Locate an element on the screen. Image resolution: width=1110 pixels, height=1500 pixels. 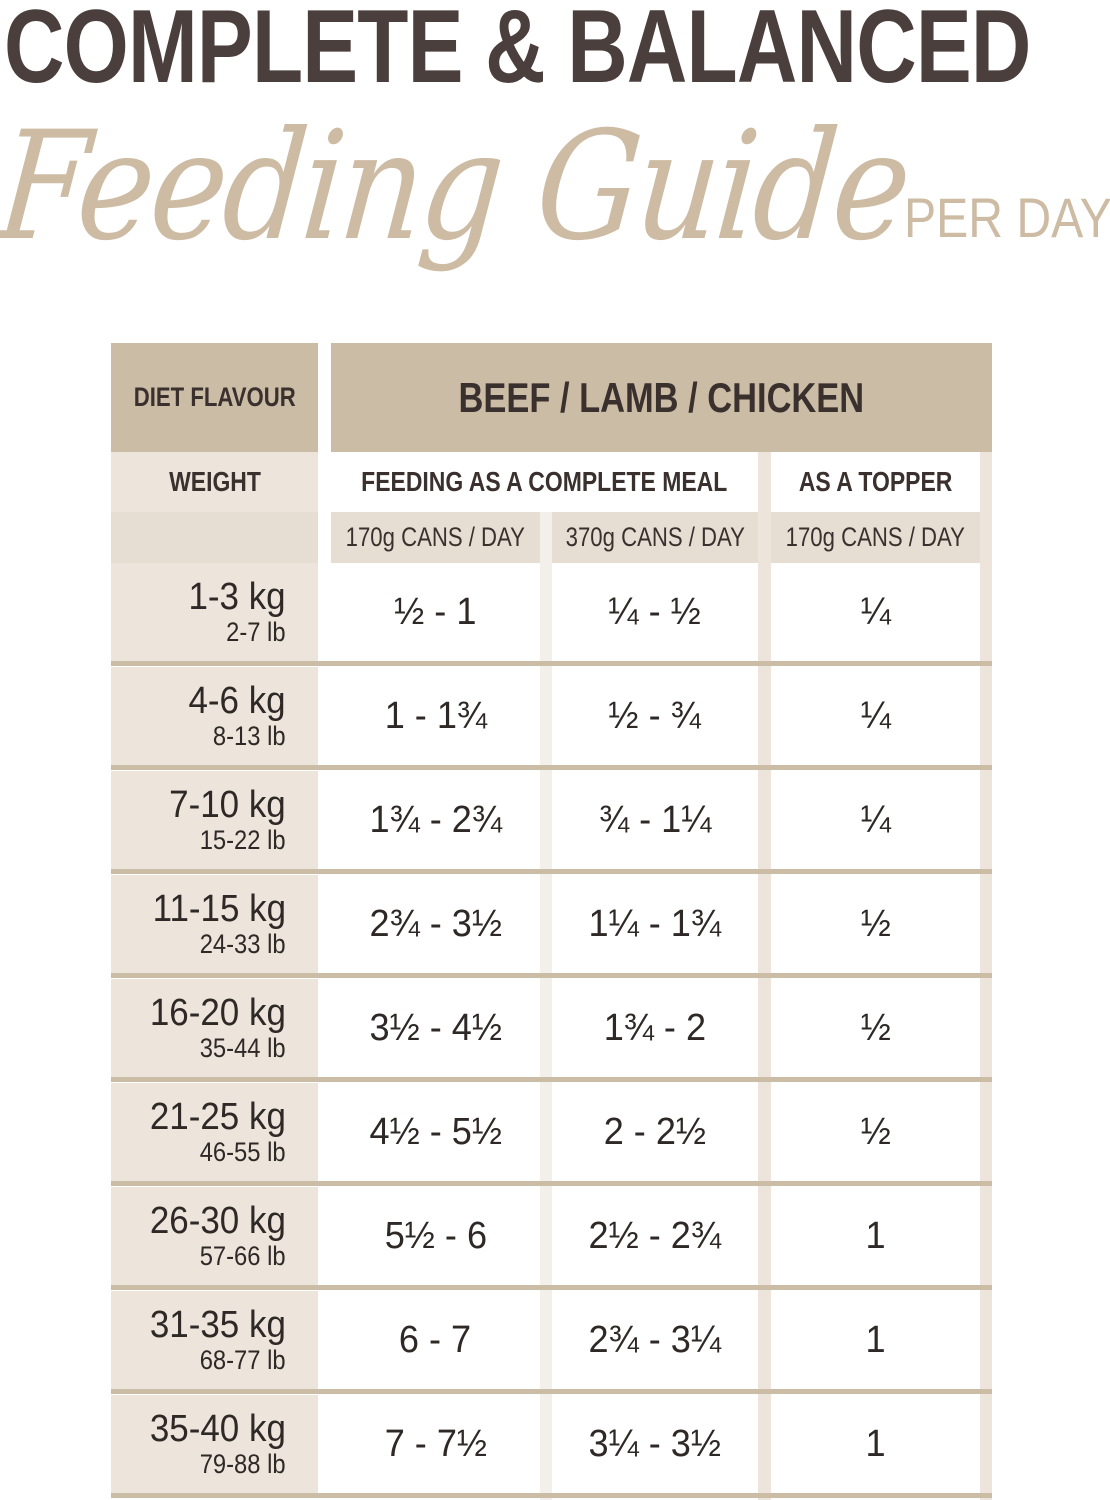
flavours-header: BEEF / LAMB / CHICKEN is located at coordinates (661, 397).